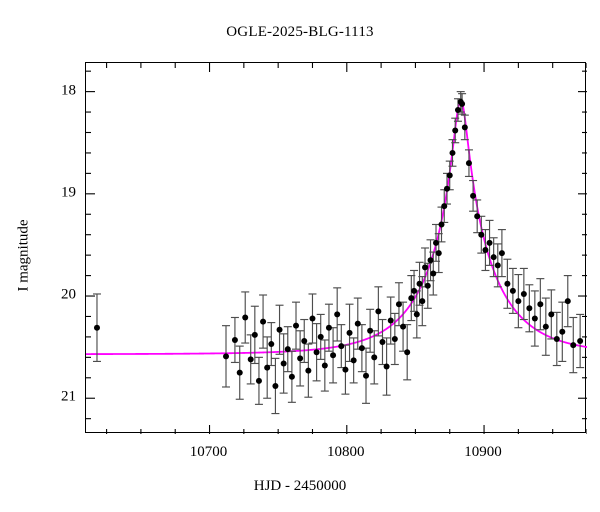  What do you see at coordinates (300, 32) in the screenshot?
I see `chart-title: OGLE-2025-BLG-1113` at bounding box center [300, 32].